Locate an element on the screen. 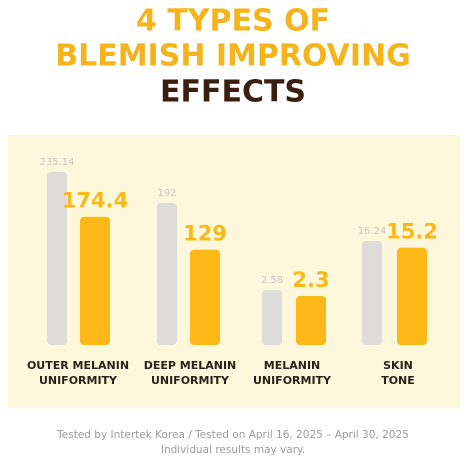 The height and width of the screenshot is (467, 467). category-label: DEEP MELANIN is located at coordinates (190, 365).